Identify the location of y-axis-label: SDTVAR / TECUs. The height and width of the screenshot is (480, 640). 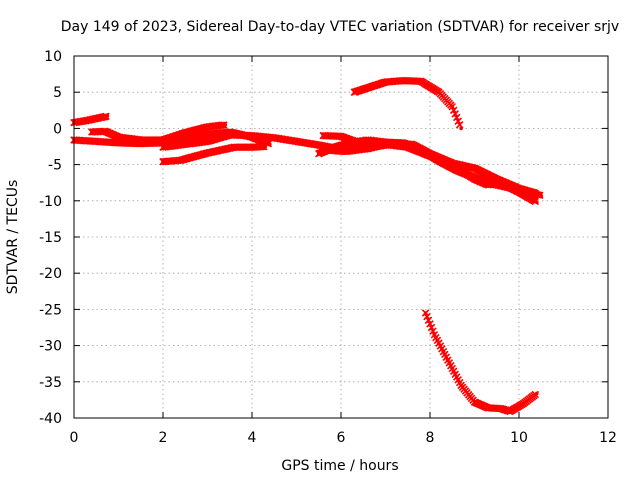
(13, 237).